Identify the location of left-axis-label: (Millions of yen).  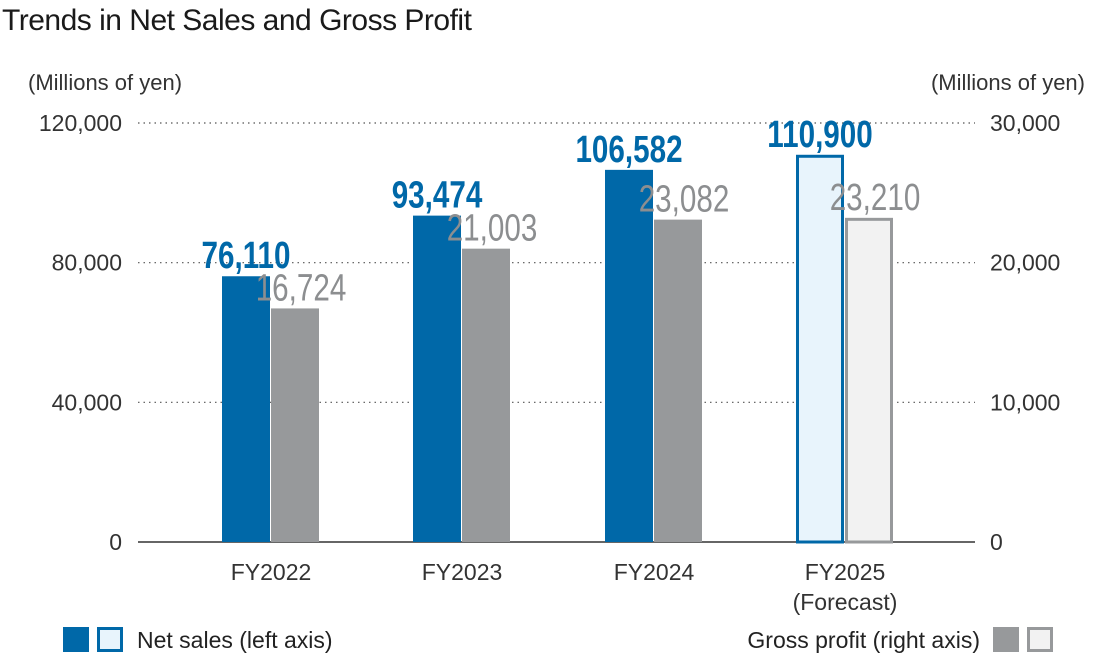
(105, 82).